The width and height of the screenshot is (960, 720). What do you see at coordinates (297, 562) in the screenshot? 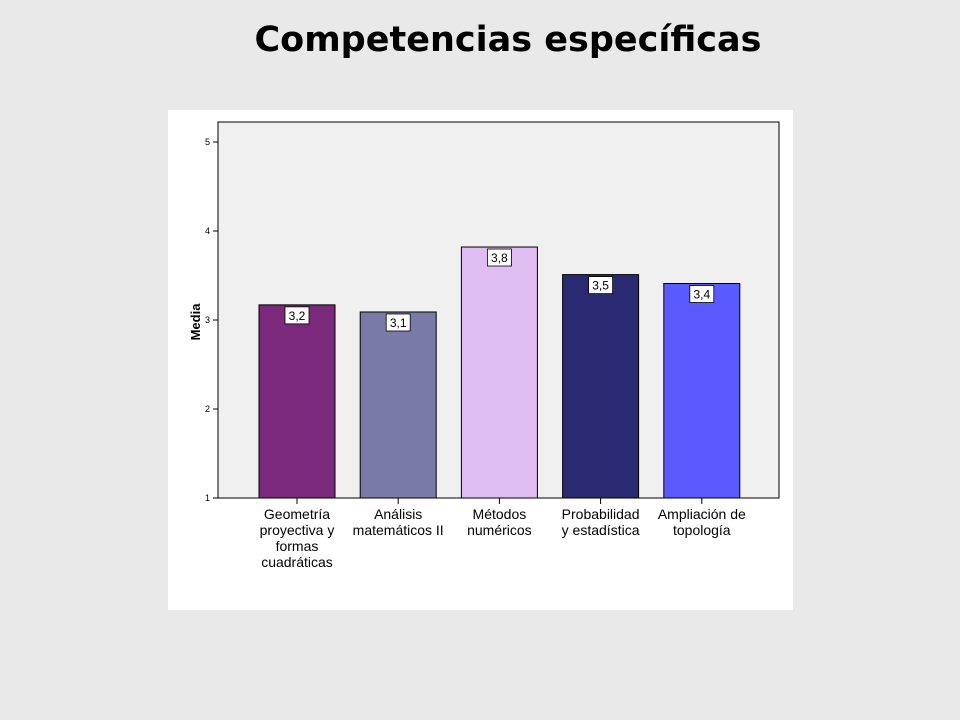
I see `x-tick-label: cuadráticas` at bounding box center [297, 562].